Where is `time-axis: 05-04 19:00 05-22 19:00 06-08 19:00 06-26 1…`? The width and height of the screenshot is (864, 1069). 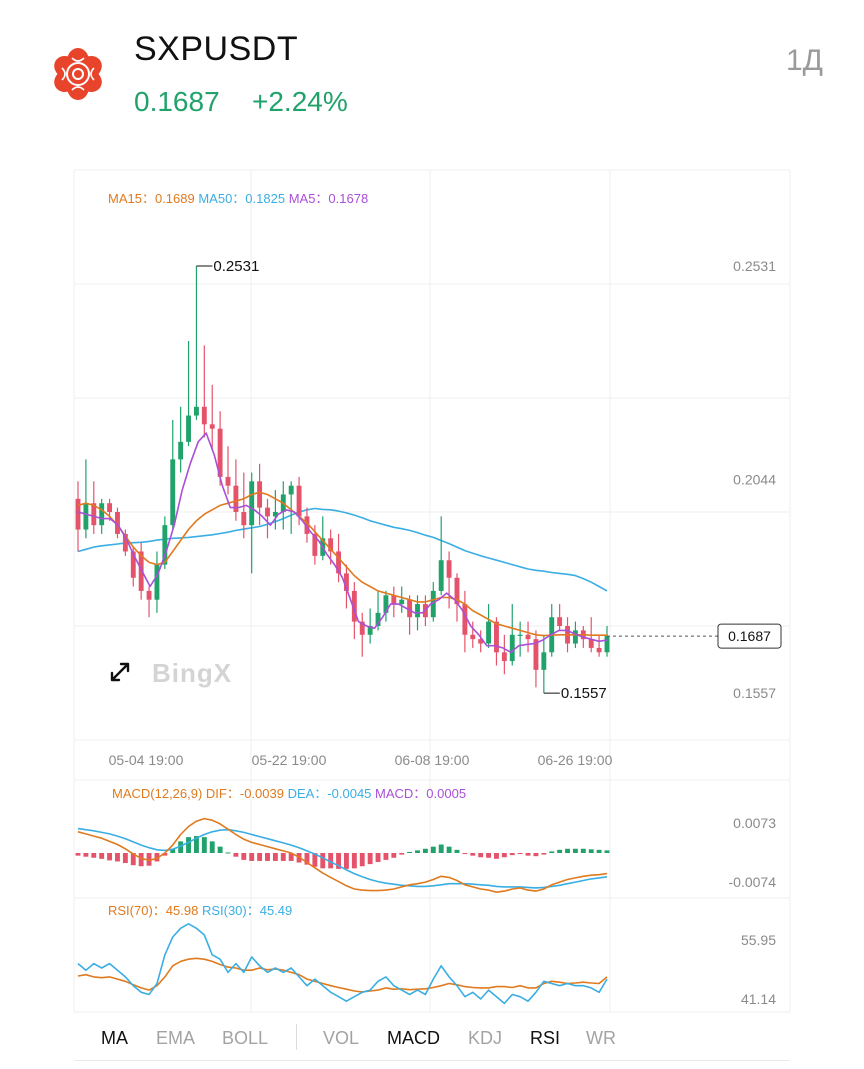 time-axis: 05-04 19:00 05-22 19:00 06-08 19:00 06-26 1… is located at coordinates (361, 760).